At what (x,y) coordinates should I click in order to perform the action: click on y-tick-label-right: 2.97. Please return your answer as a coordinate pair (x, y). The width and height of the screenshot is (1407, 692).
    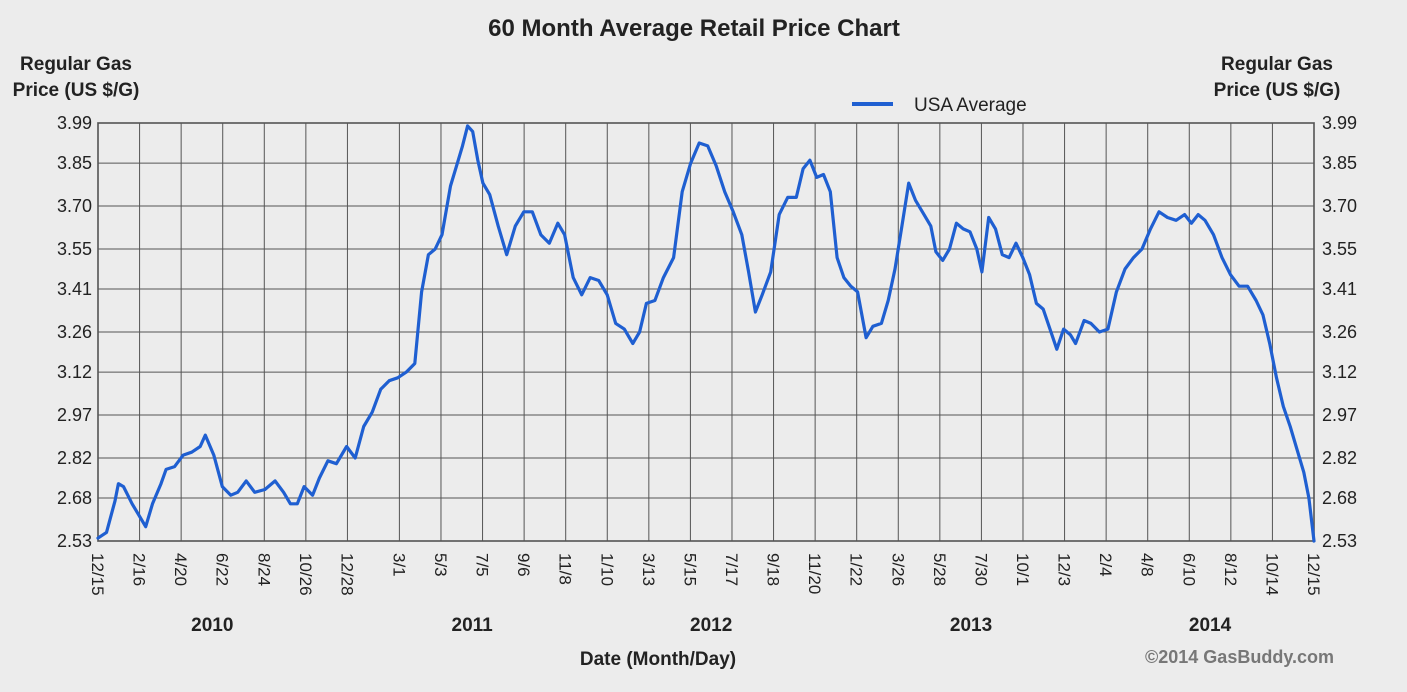
    Looking at the image, I should click on (1339, 415).